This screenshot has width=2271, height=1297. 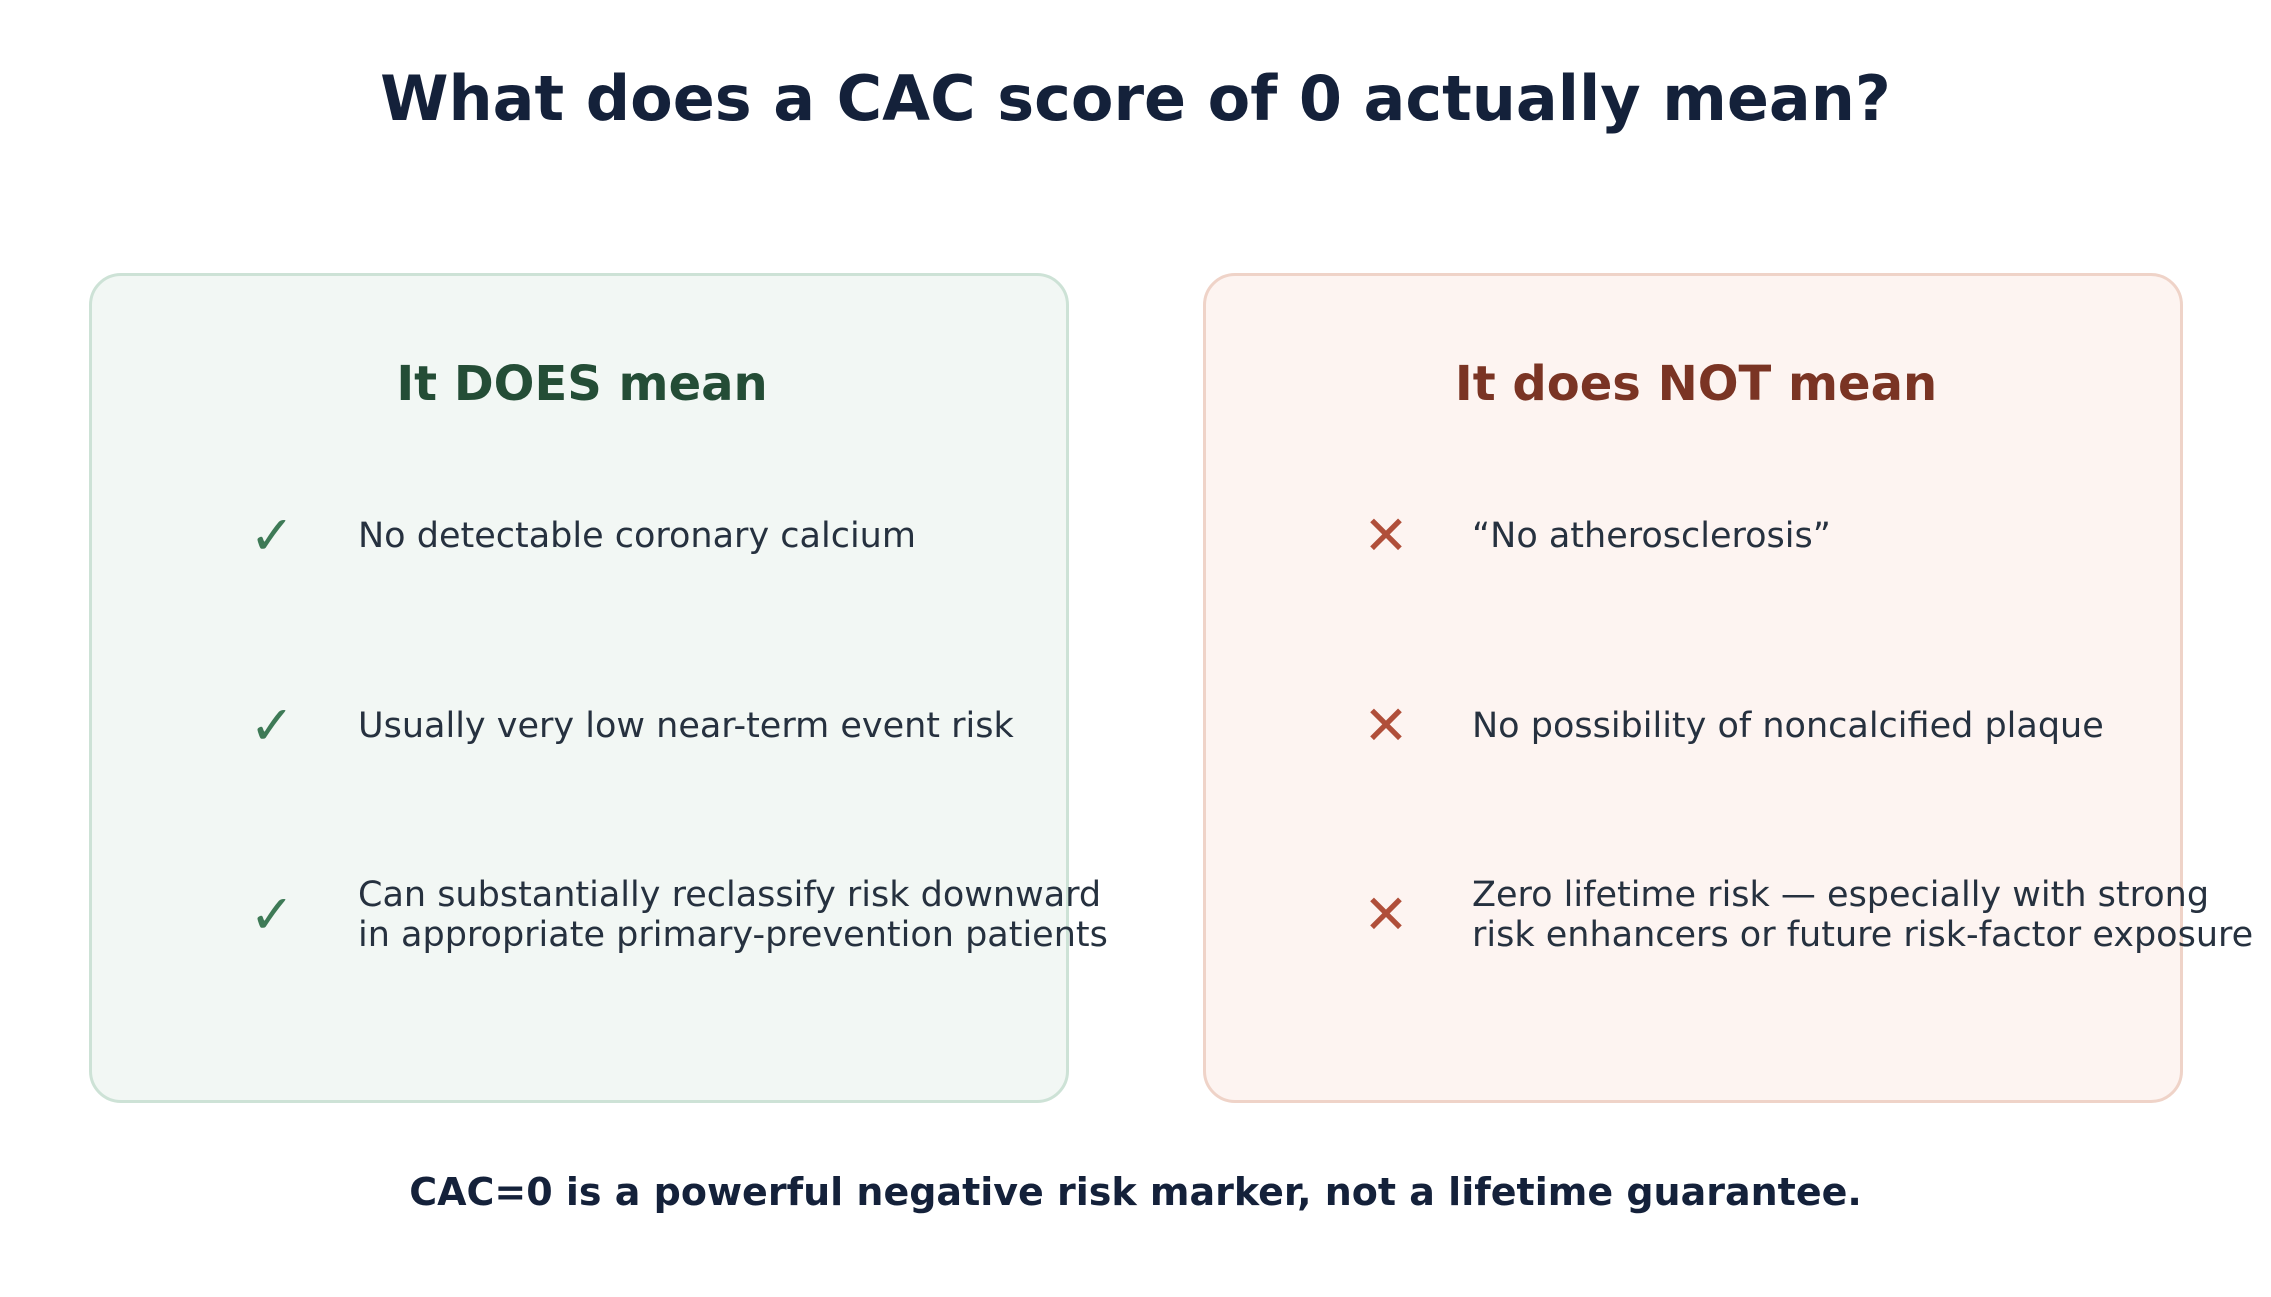 I want to click on does-not-item: ✕ “No atherosclerosis”, so click(x=1696, y=536).